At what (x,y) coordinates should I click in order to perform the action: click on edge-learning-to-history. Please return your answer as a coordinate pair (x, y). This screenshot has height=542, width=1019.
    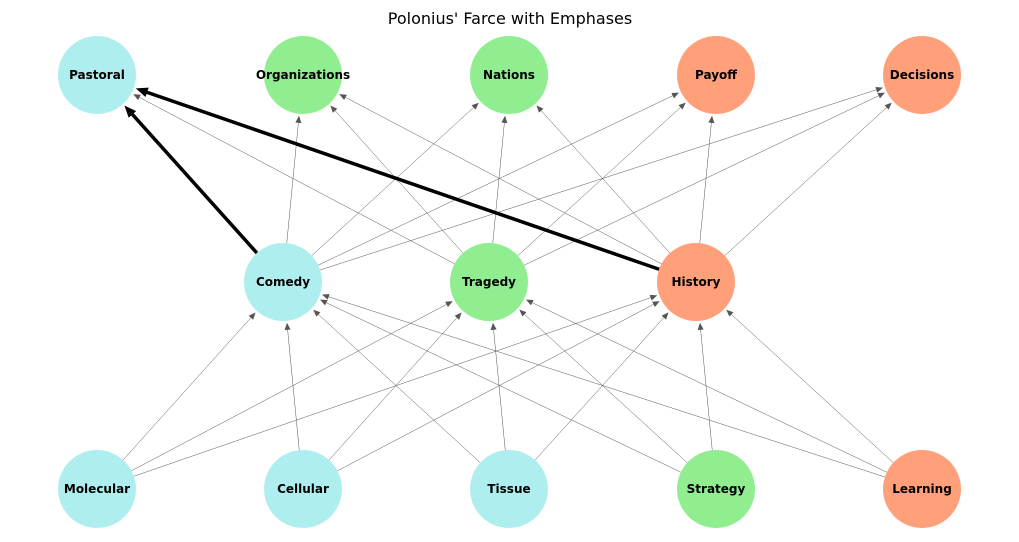
    Looking at the image, I should click on (810, 386).